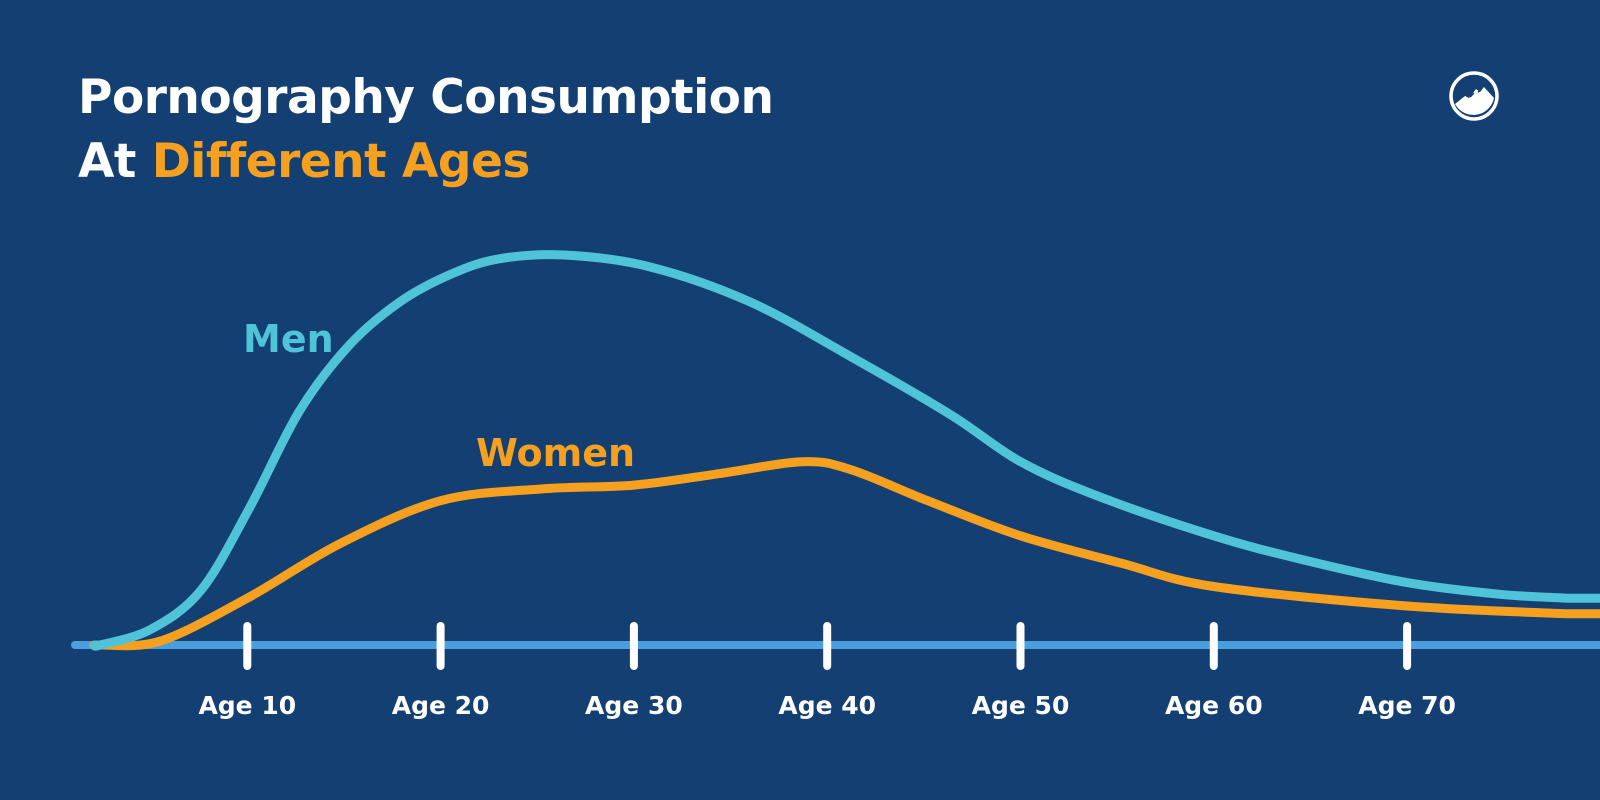  What do you see at coordinates (634, 705) in the screenshot?
I see `x-tick-label: Age 30` at bounding box center [634, 705].